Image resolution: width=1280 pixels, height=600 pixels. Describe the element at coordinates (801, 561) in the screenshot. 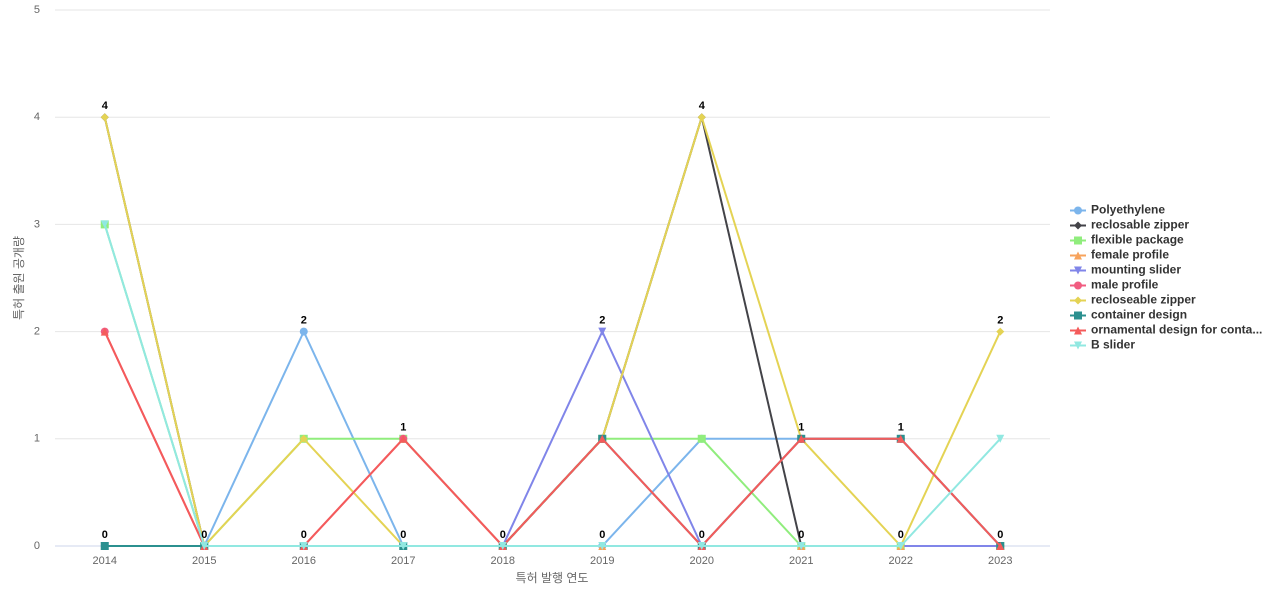

I see `x-tick-label: 2021` at that location.